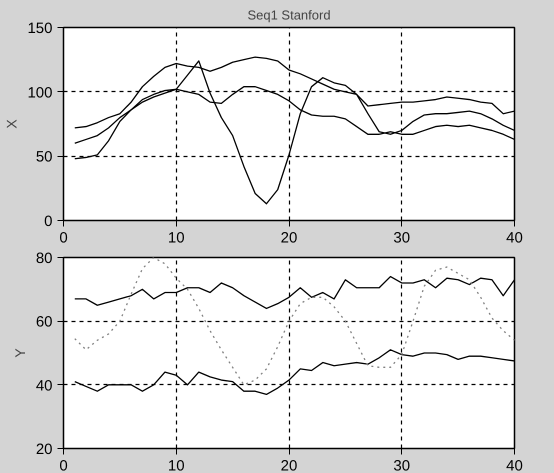  What do you see at coordinates (11, 123) in the screenshot?
I see `y-axis-title: X` at bounding box center [11, 123].